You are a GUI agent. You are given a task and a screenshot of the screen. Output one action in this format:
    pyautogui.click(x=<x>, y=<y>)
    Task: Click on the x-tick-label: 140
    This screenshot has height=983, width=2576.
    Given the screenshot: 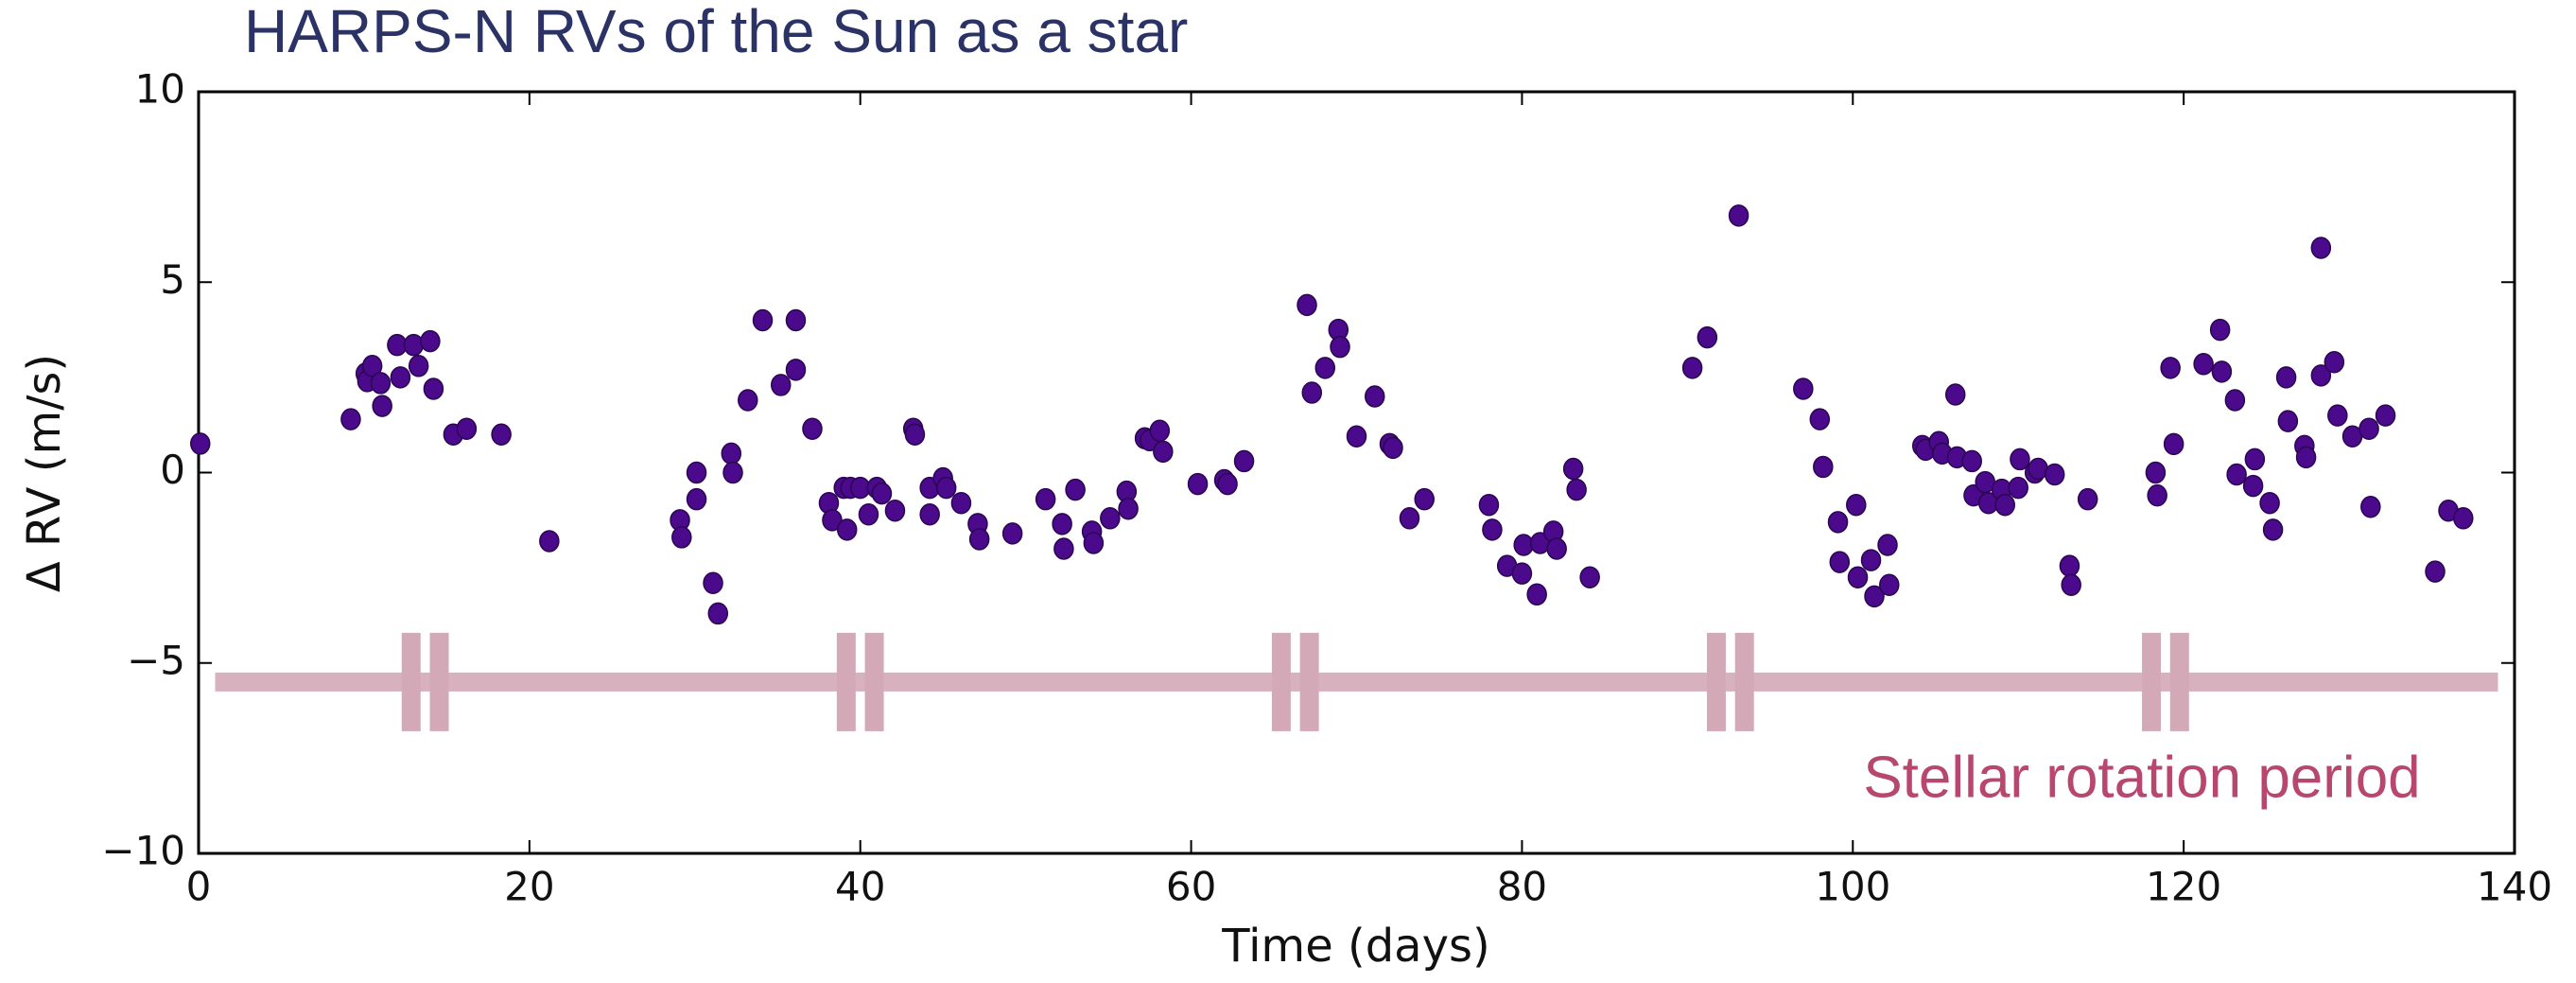 What is the action you would take?
    pyautogui.click(x=2514, y=887)
    